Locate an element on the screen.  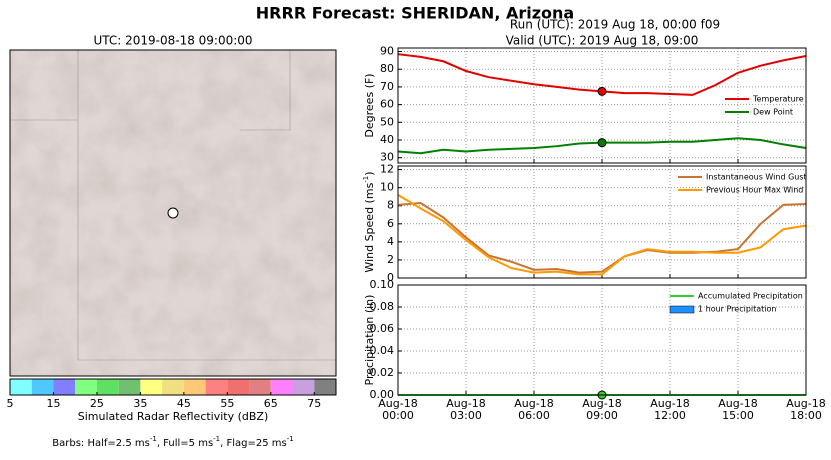
y-tick-label: 4 is located at coordinates (390, 241).